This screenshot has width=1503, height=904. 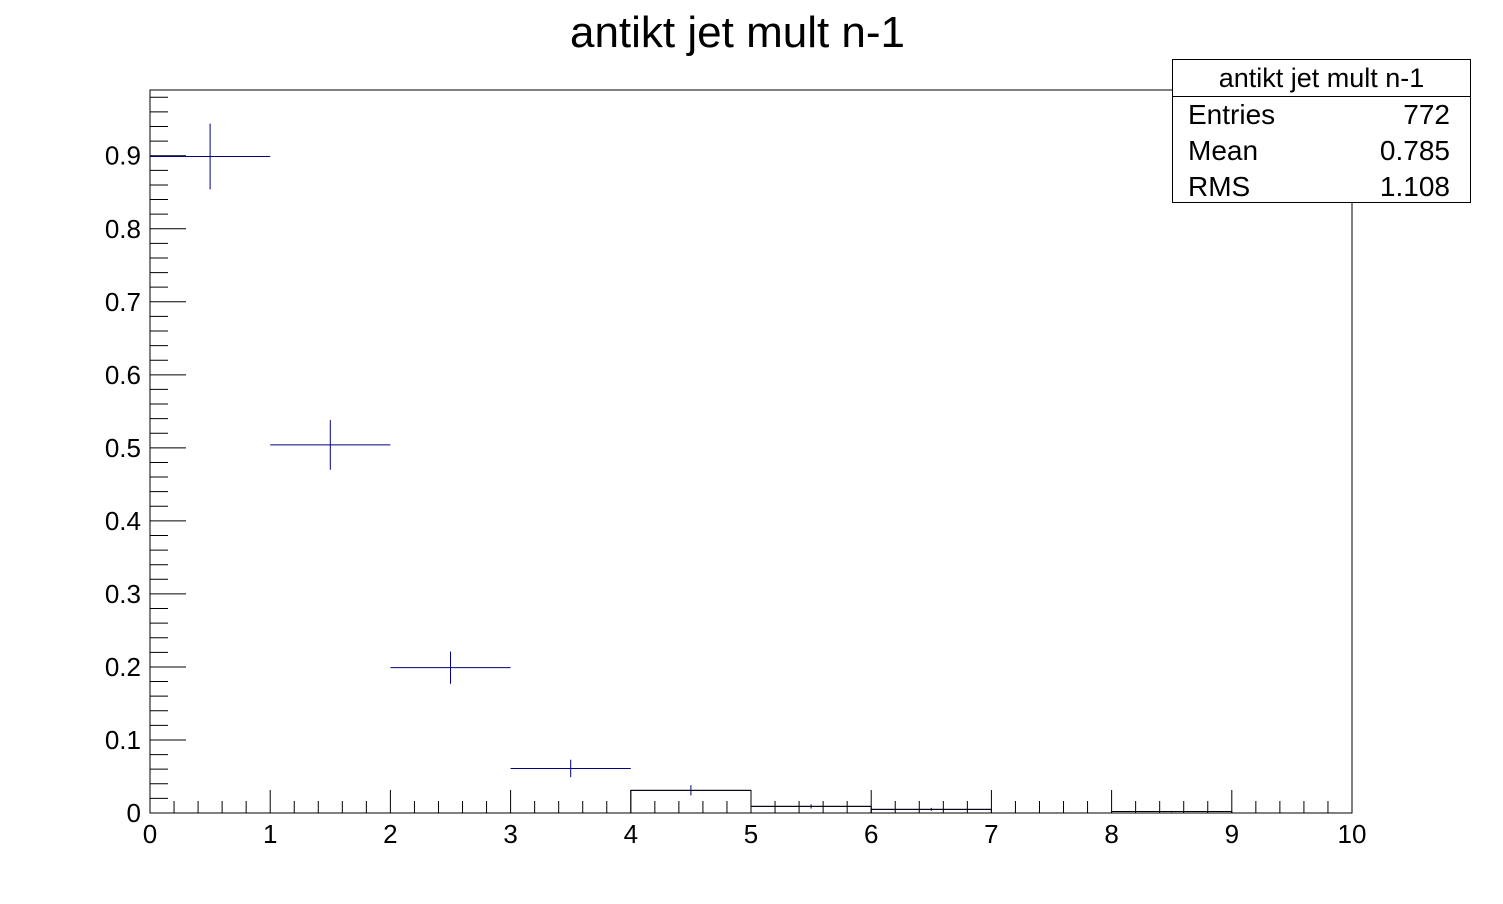 I want to click on chart-title: antikt jet mult n-1, so click(x=737, y=32).